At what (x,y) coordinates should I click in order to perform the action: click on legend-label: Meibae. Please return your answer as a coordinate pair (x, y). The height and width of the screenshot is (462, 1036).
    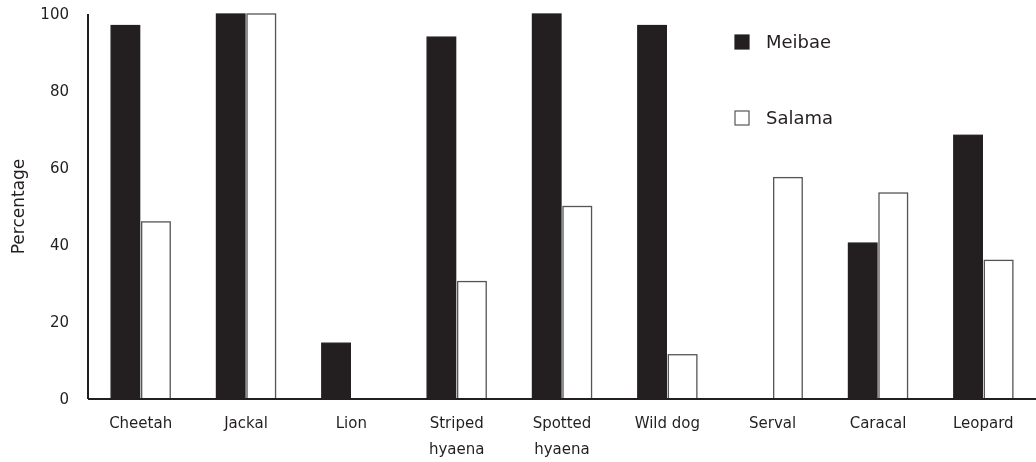
    Looking at the image, I should click on (799, 42).